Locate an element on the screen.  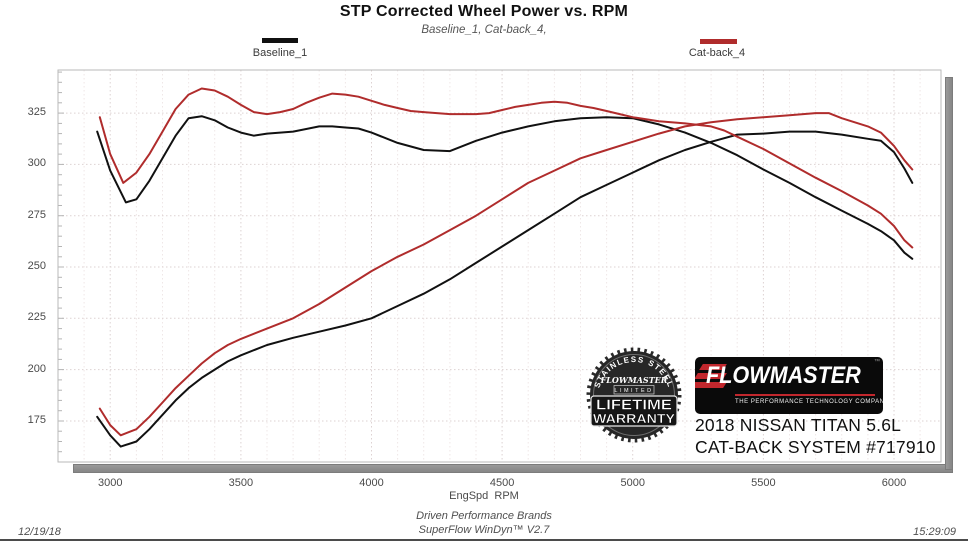
logo-red-rule is located at coordinates (805, 395).